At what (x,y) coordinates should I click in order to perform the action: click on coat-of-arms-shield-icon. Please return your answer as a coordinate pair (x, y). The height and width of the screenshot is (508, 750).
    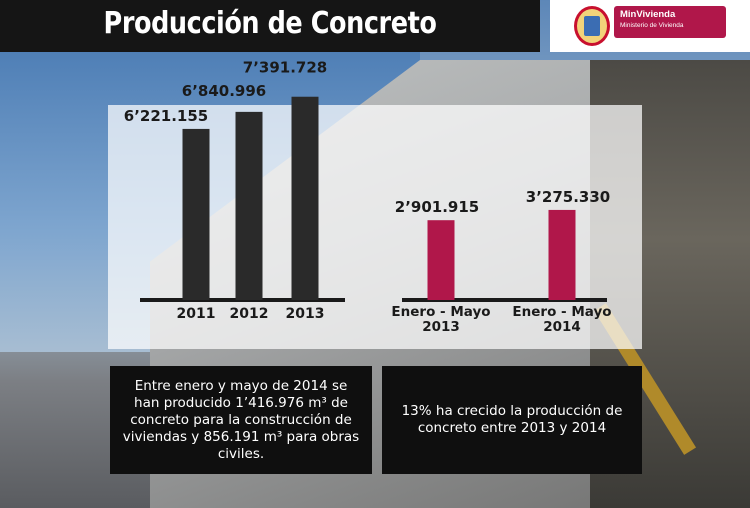
    Looking at the image, I should click on (592, 26).